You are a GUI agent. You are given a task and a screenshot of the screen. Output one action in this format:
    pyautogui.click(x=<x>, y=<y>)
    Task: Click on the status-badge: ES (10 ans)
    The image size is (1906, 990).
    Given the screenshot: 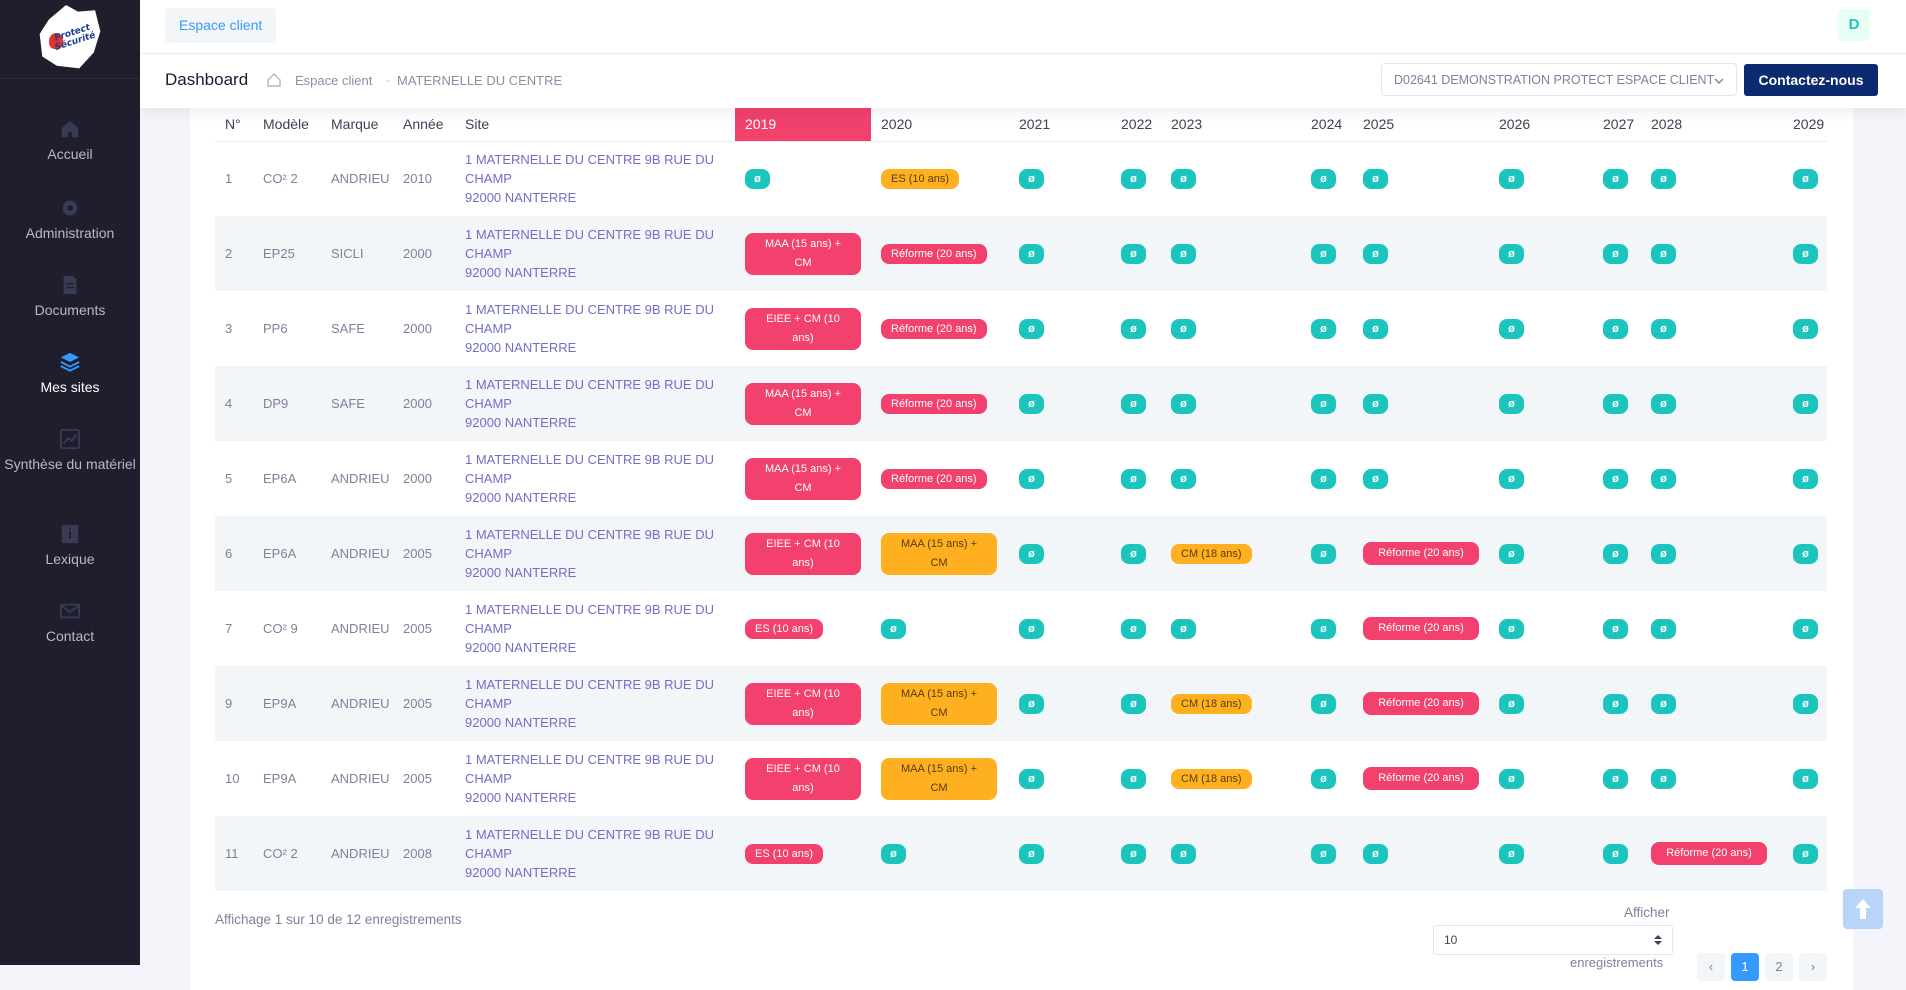 What is the action you would take?
    pyautogui.click(x=920, y=178)
    